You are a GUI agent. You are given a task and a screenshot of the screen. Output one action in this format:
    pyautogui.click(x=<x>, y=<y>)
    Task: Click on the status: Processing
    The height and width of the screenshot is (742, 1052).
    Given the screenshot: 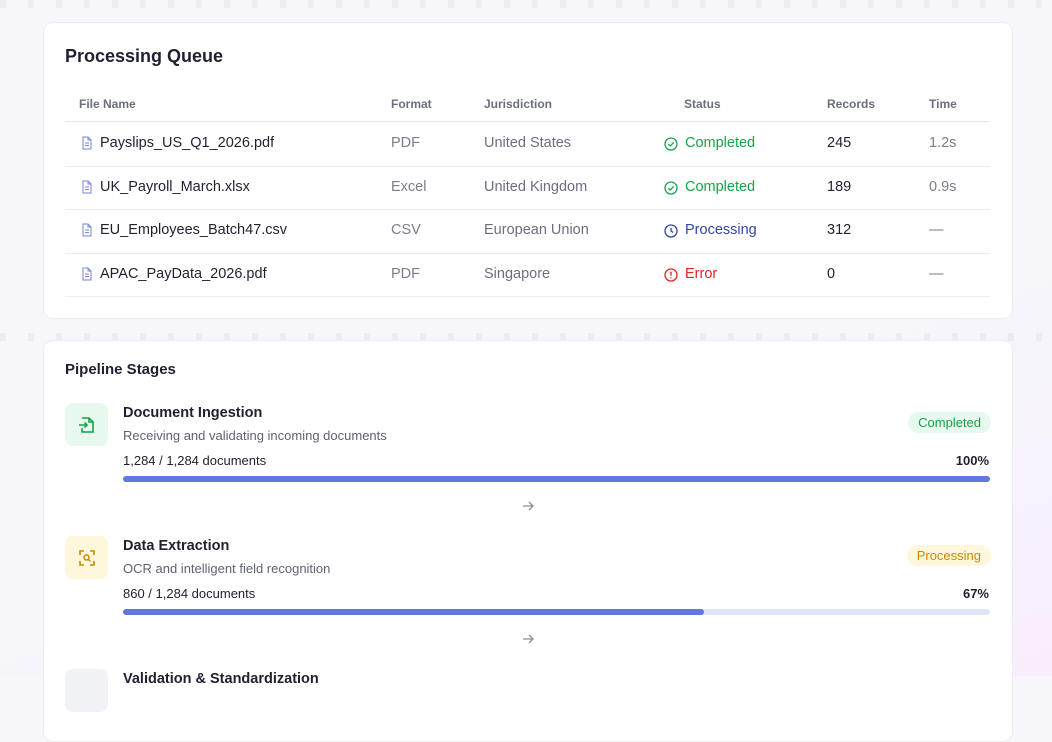 What is the action you would take?
    pyautogui.click(x=721, y=230)
    